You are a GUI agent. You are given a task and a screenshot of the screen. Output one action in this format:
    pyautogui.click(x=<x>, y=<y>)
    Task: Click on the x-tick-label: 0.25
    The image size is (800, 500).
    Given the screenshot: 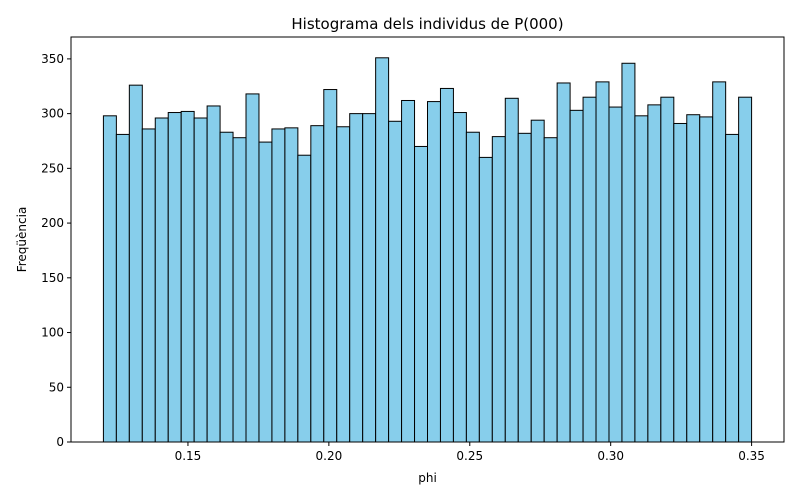 What is the action you would take?
    pyautogui.click(x=469, y=456)
    